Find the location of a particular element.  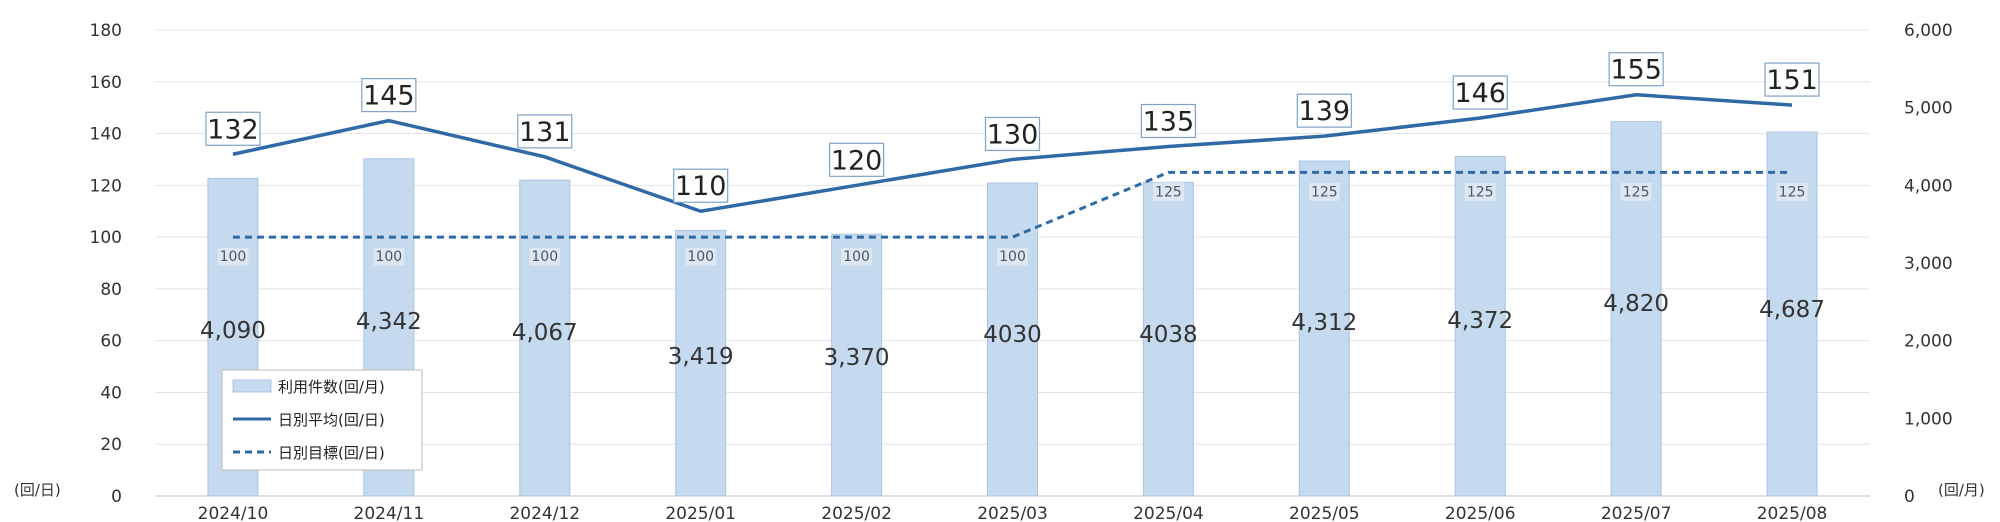

left-tick-label: 40 is located at coordinates (111, 393).